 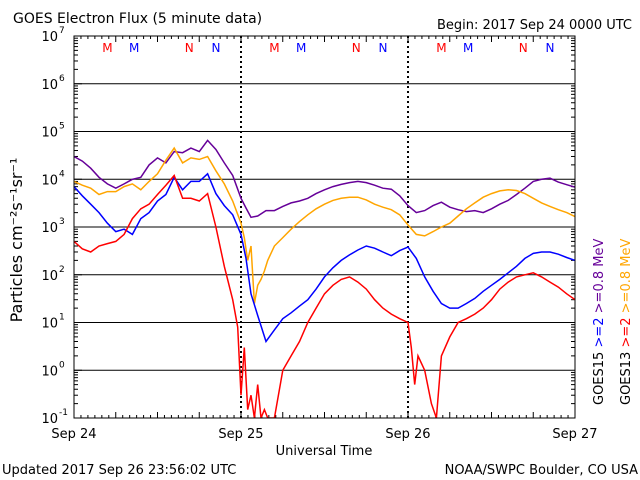 What do you see at coordinates (541, 470) in the screenshot?
I see `credit-label: NOAA/SWPC Boulder, CO USA` at bounding box center [541, 470].